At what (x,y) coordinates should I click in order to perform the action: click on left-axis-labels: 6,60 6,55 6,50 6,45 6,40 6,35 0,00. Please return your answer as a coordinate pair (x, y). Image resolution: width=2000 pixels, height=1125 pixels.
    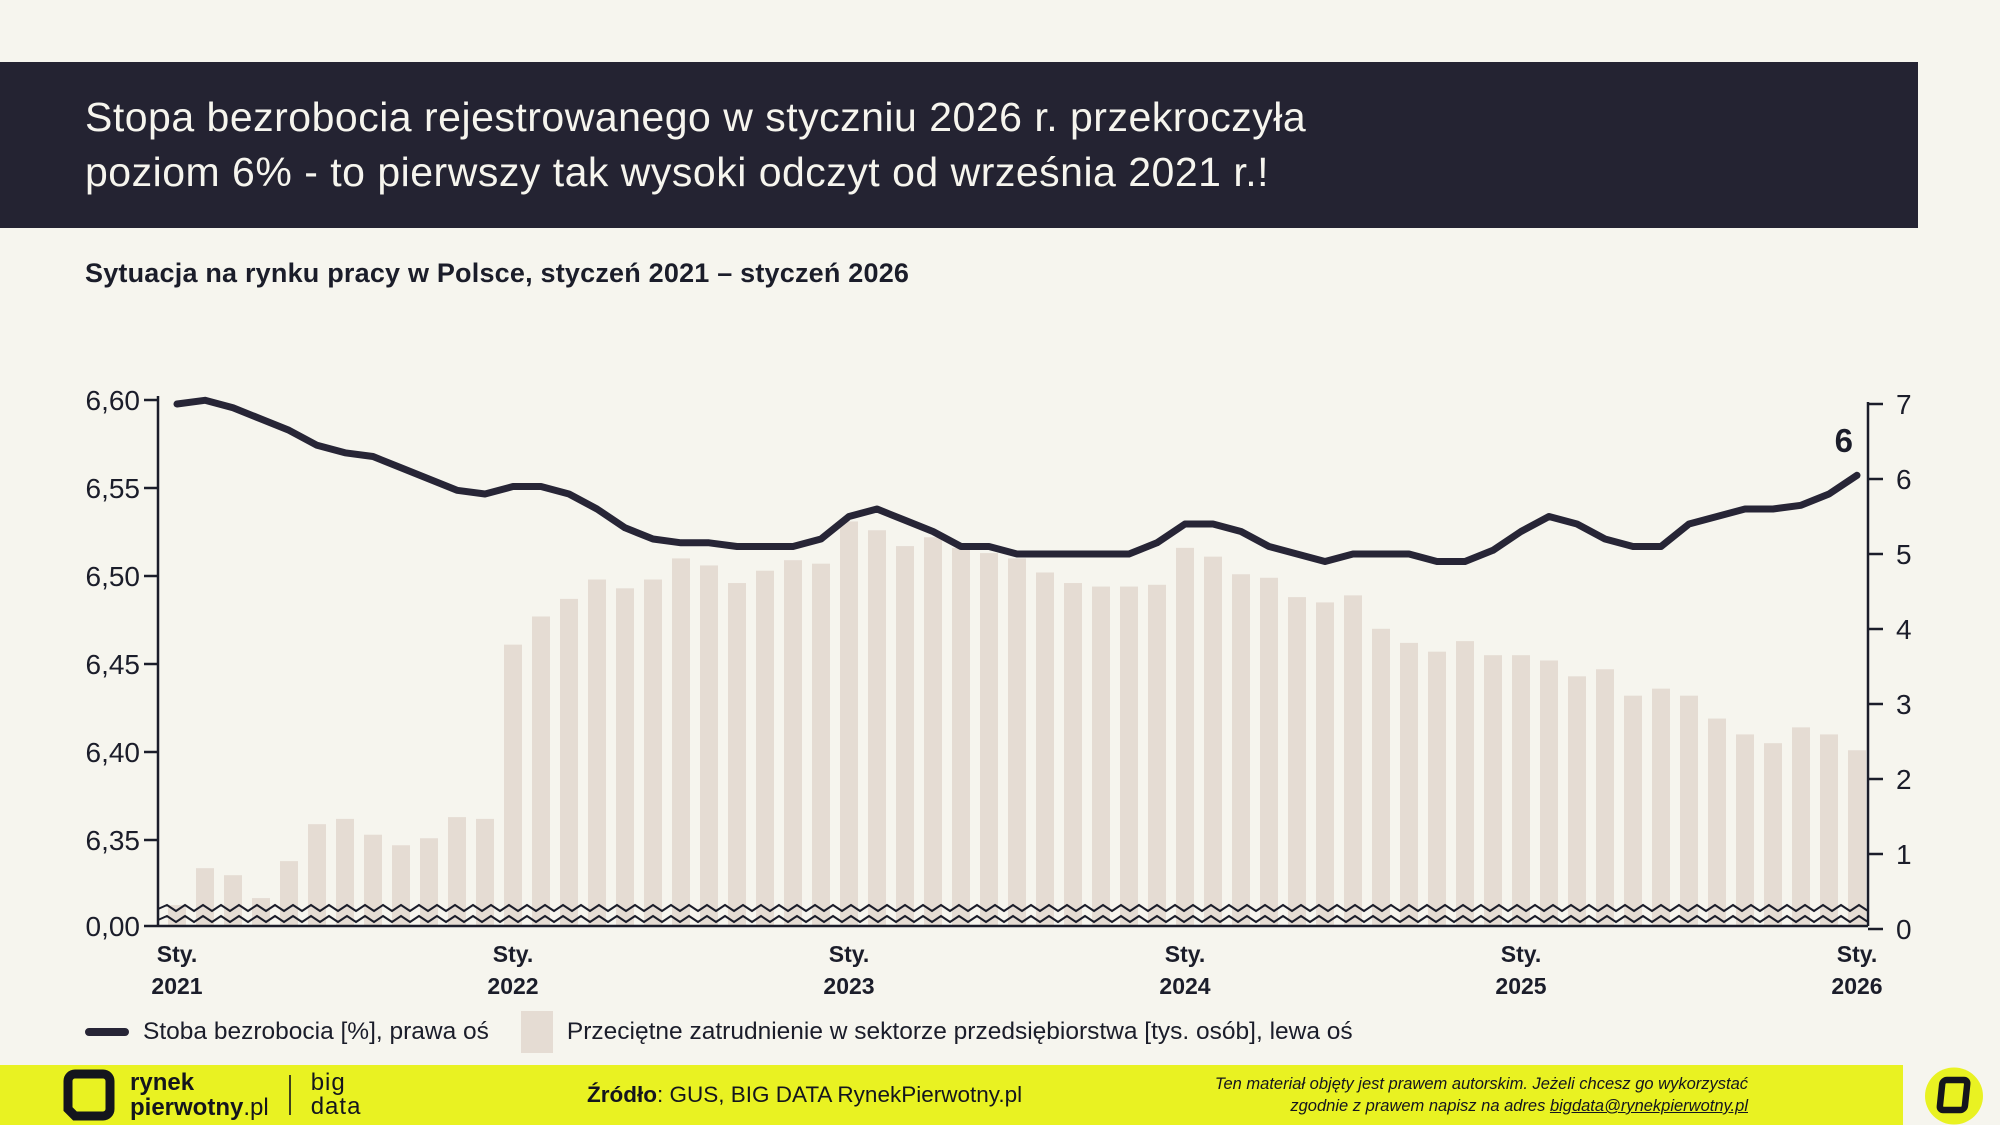
    Looking at the image, I should click on (113, 663).